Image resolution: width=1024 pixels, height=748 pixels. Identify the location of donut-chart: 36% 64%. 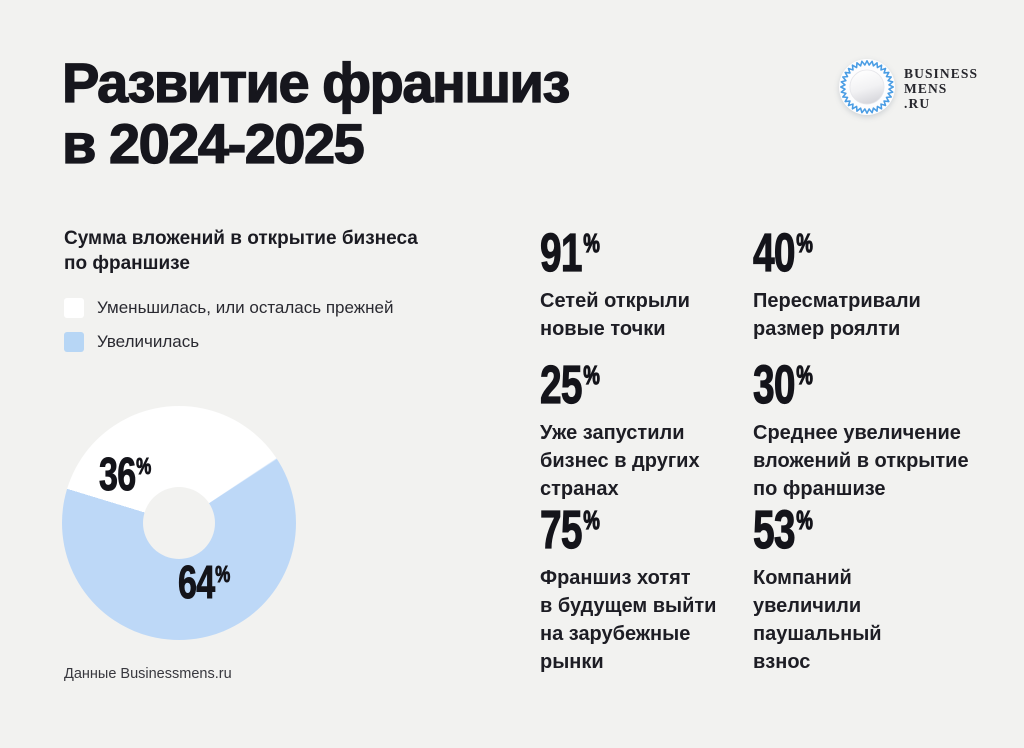
(179, 523).